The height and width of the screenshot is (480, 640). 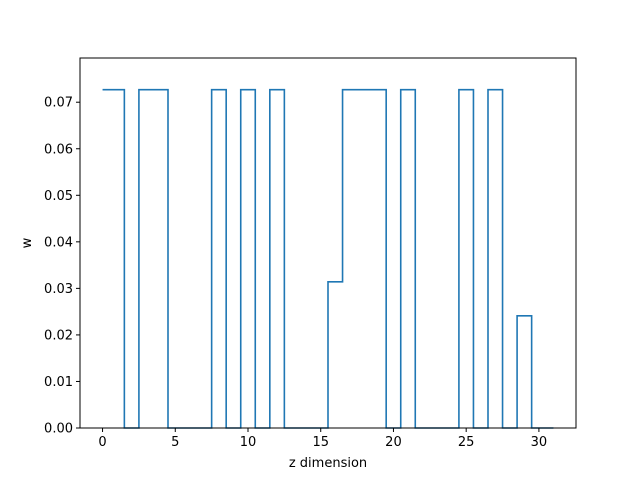 I want to click on y-tick-label: 0.06, so click(x=58, y=149).